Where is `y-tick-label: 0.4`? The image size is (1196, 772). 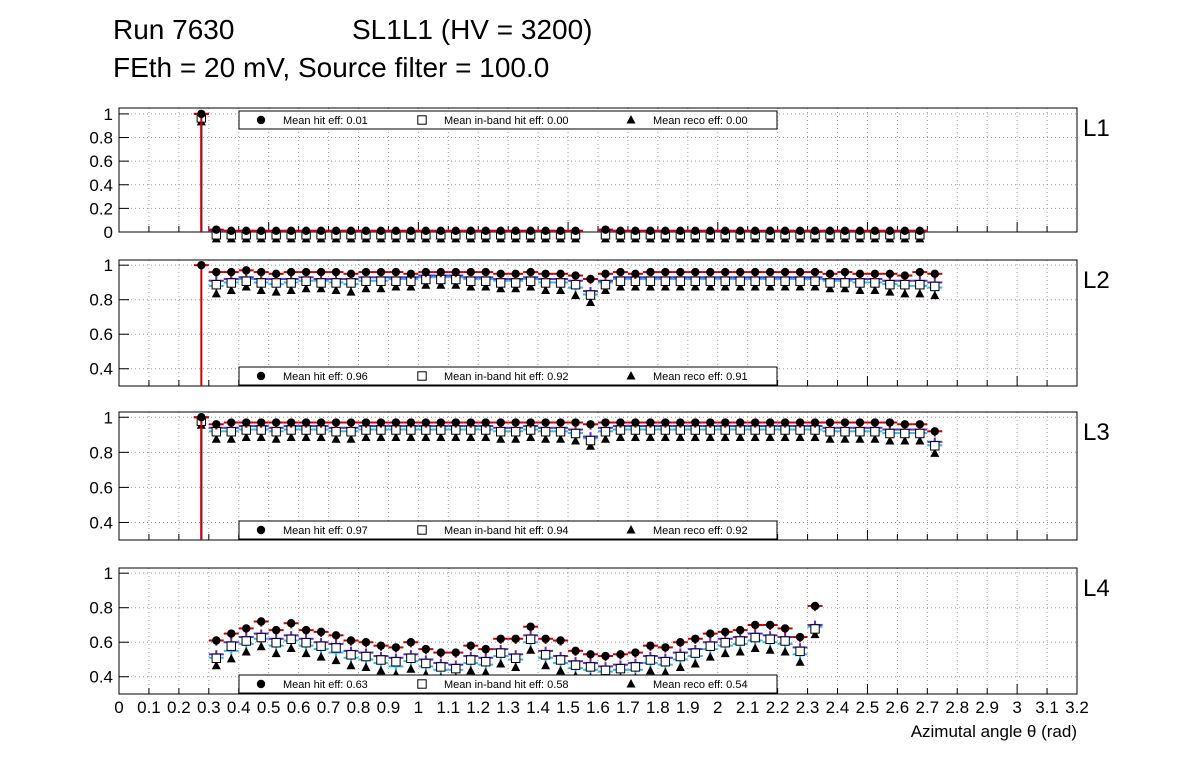 y-tick-label: 0.4 is located at coordinates (101, 677).